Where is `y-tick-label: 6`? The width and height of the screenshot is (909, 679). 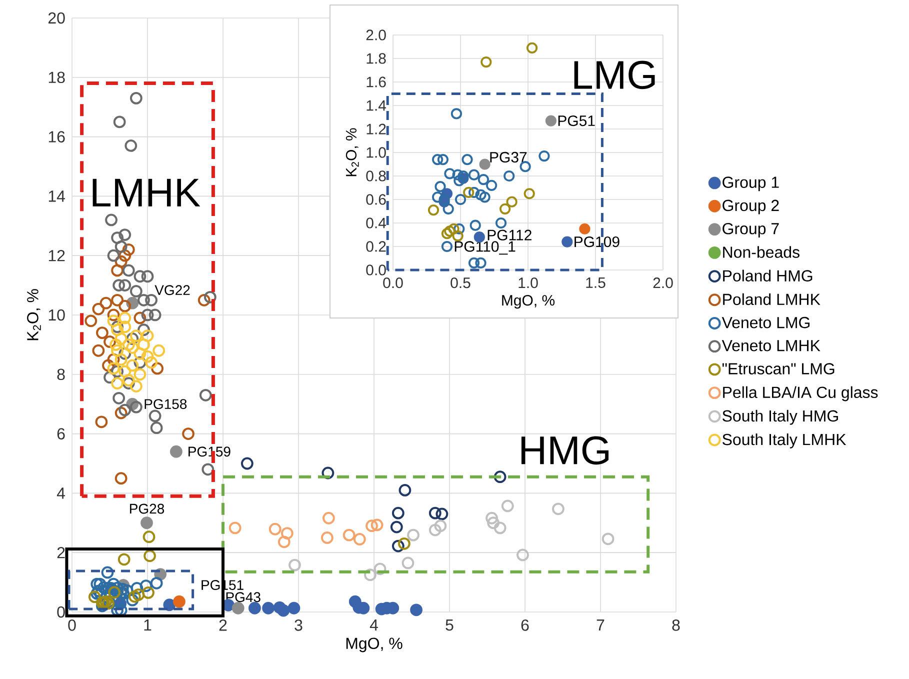 y-tick-label: 6 is located at coordinates (61, 434).